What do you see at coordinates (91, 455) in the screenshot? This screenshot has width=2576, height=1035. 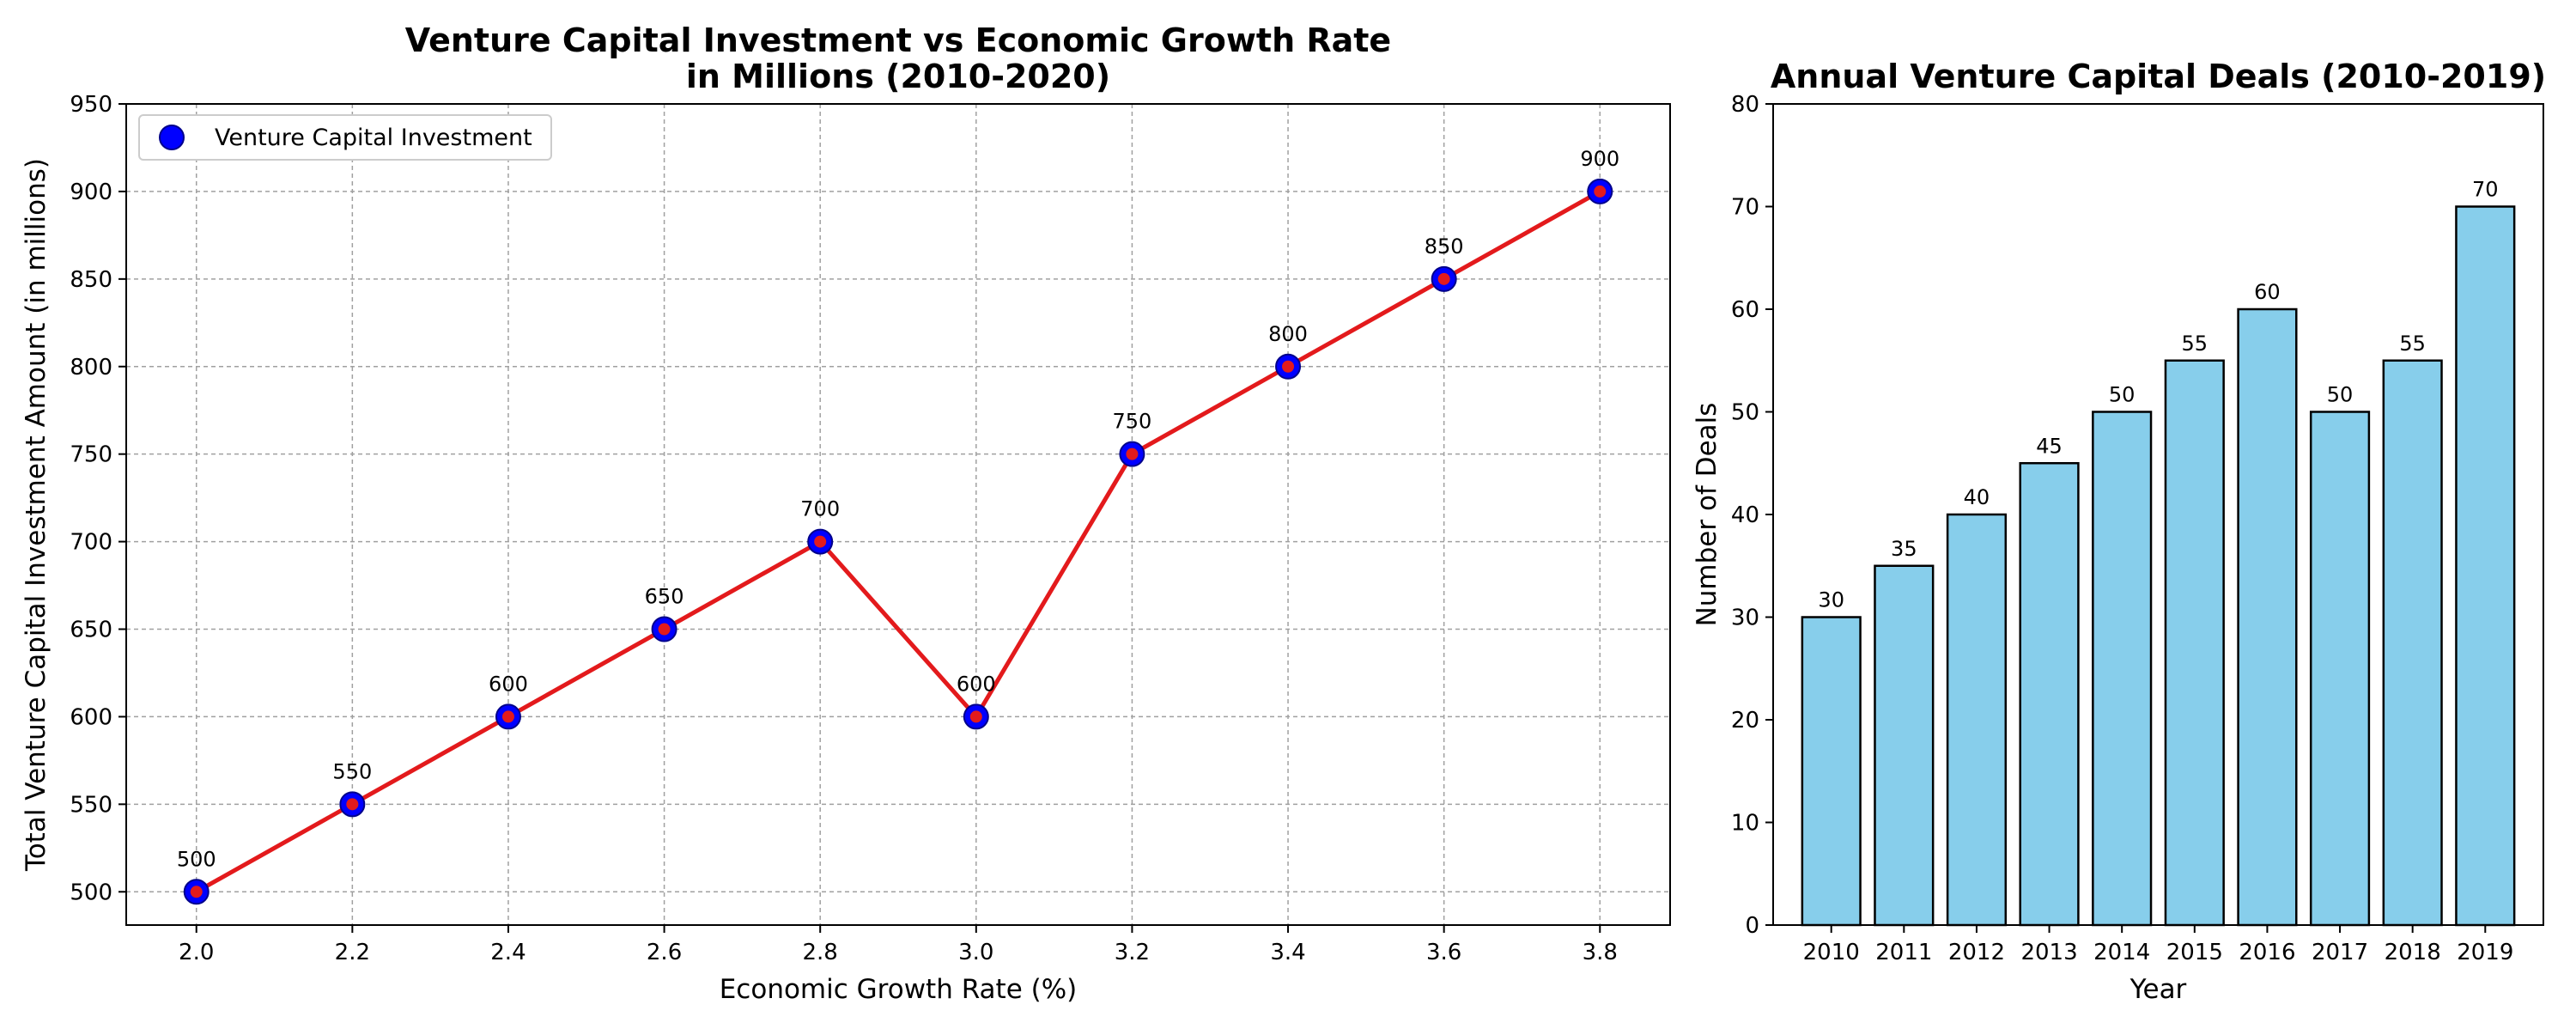 I see `y-tick-label: 750` at bounding box center [91, 455].